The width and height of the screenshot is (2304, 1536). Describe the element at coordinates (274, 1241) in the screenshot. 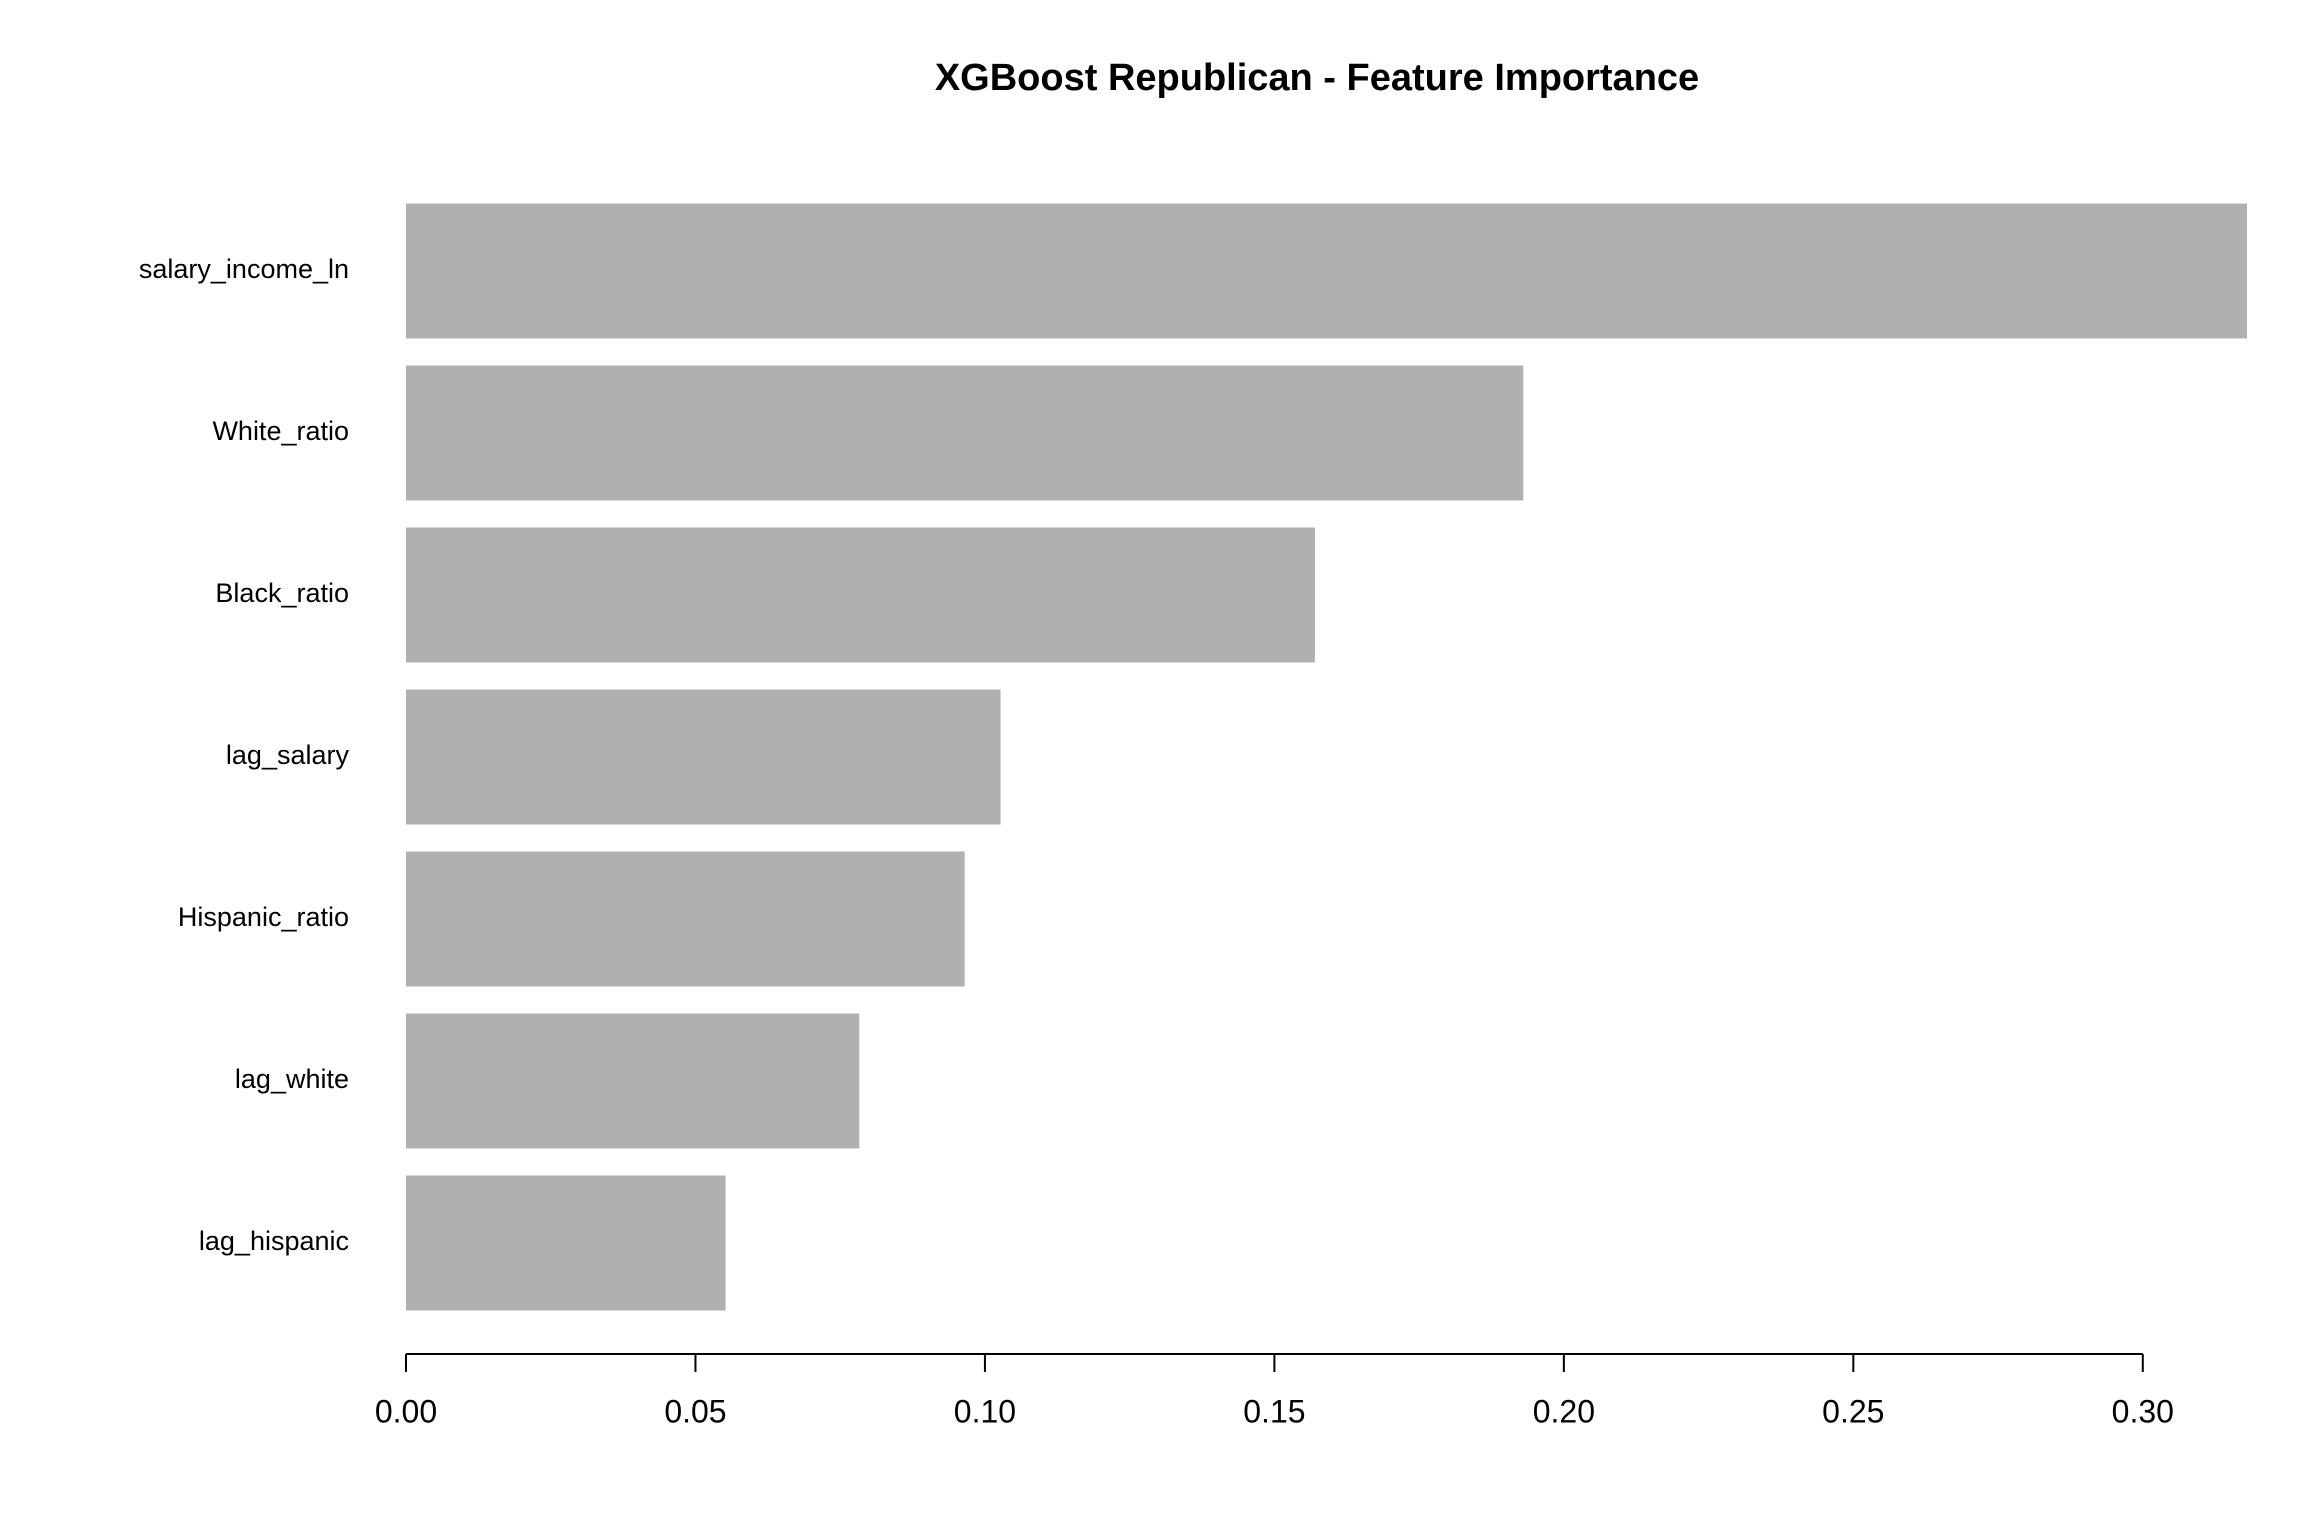

I see `y-tick-label: lag_hispanic` at that location.